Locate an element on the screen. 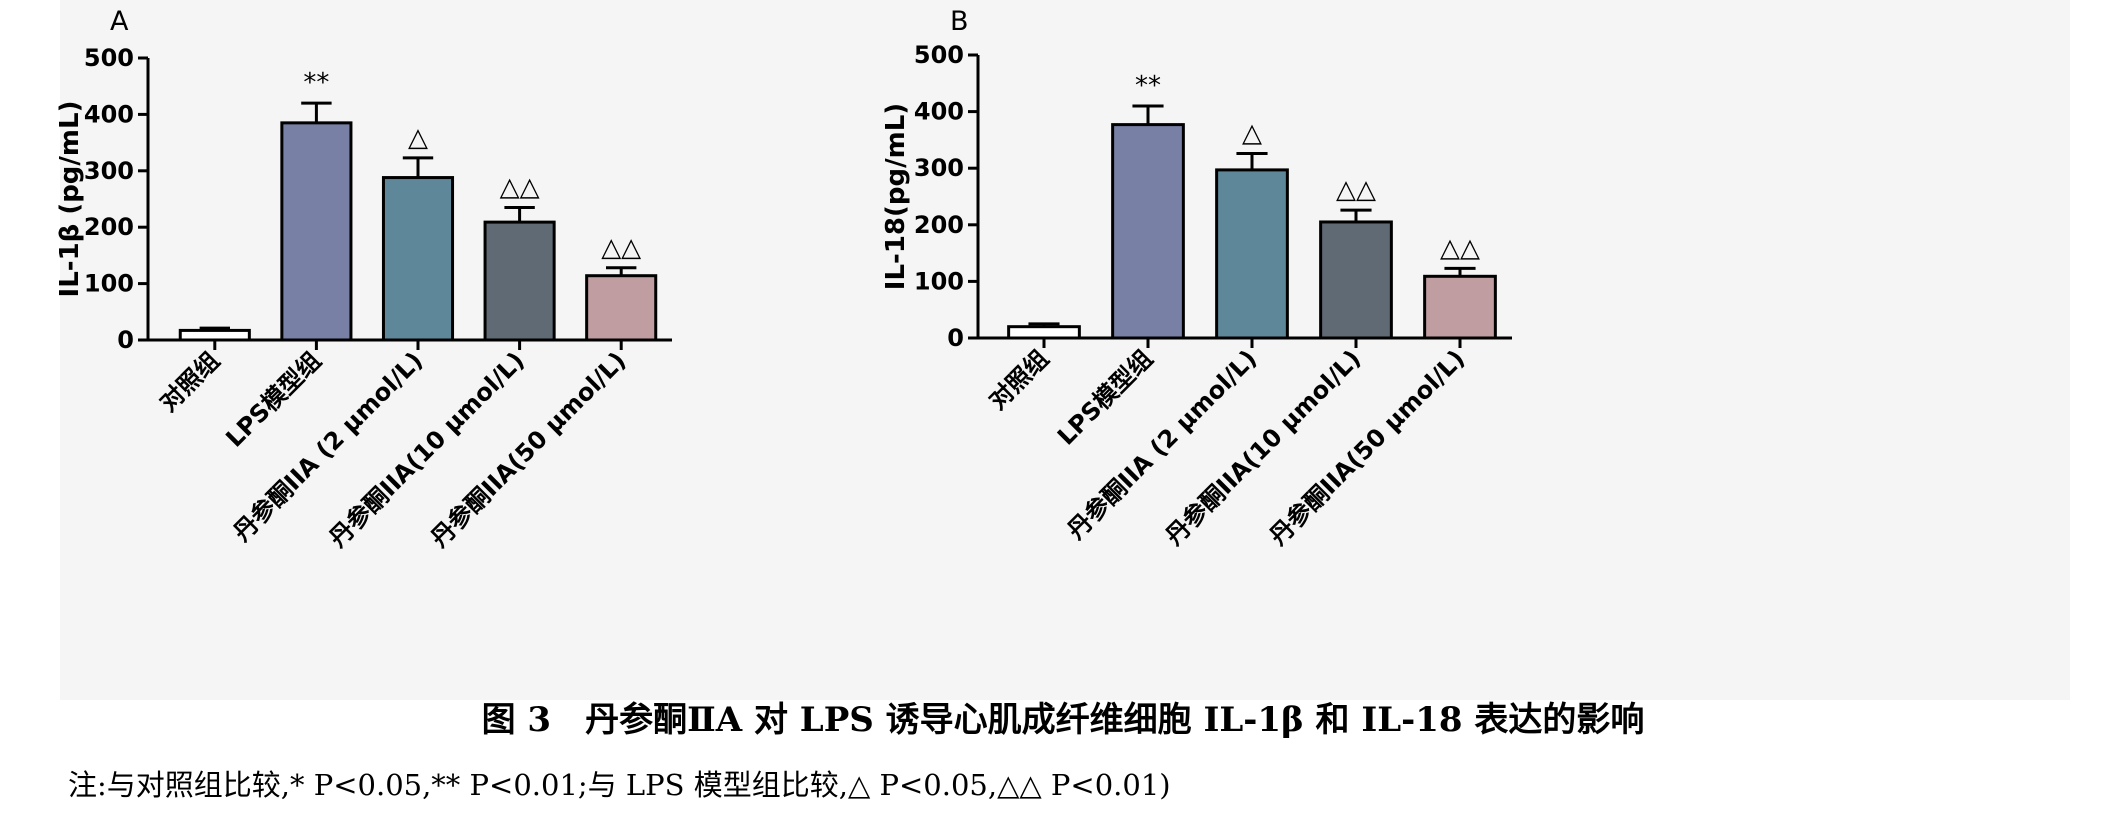  panel-b-y-tick-label: 400 is located at coordinates (939, 112).